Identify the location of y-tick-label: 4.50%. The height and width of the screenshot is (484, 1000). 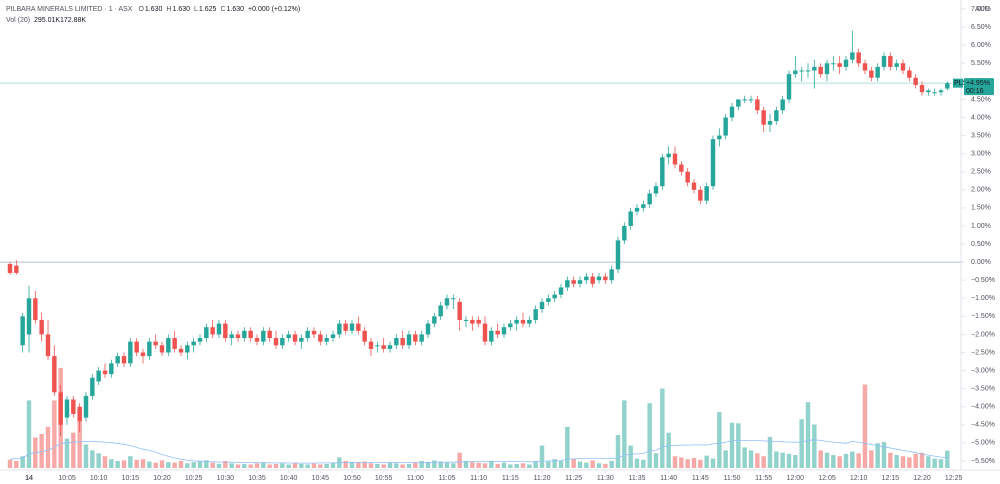
(981, 99).